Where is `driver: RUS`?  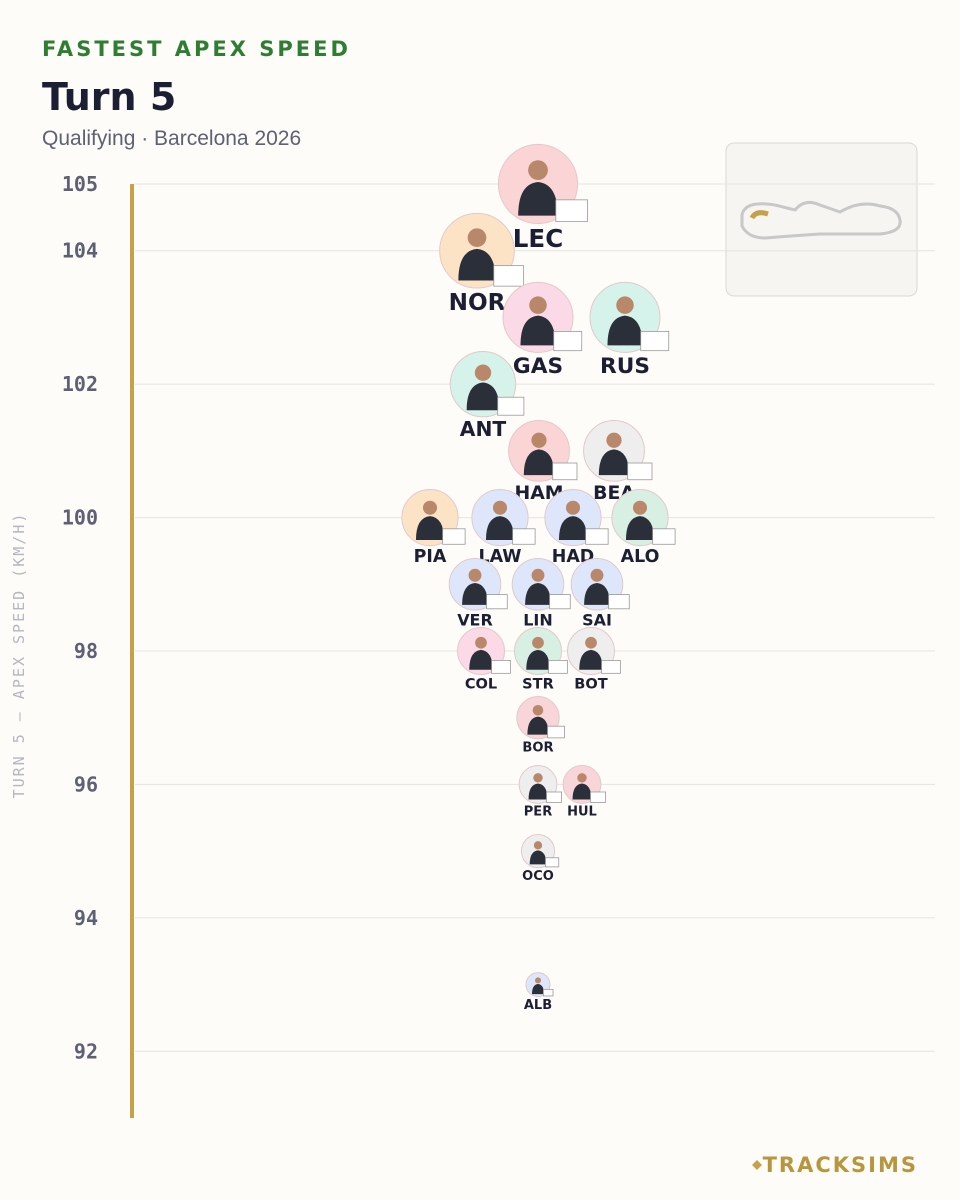 driver: RUS is located at coordinates (629, 330).